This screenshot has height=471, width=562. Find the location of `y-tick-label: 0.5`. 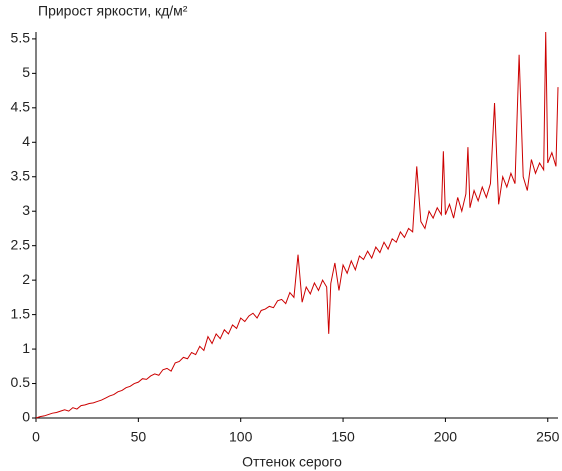

y-tick-label: 0.5 is located at coordinates (21, 382).